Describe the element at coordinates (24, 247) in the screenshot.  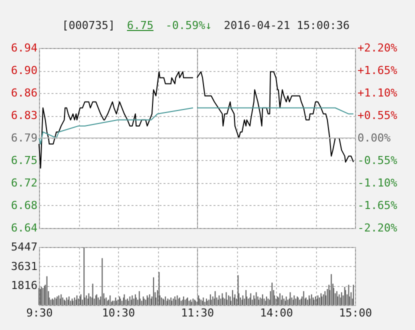
I see `y-tick-label: 5447` at that location.